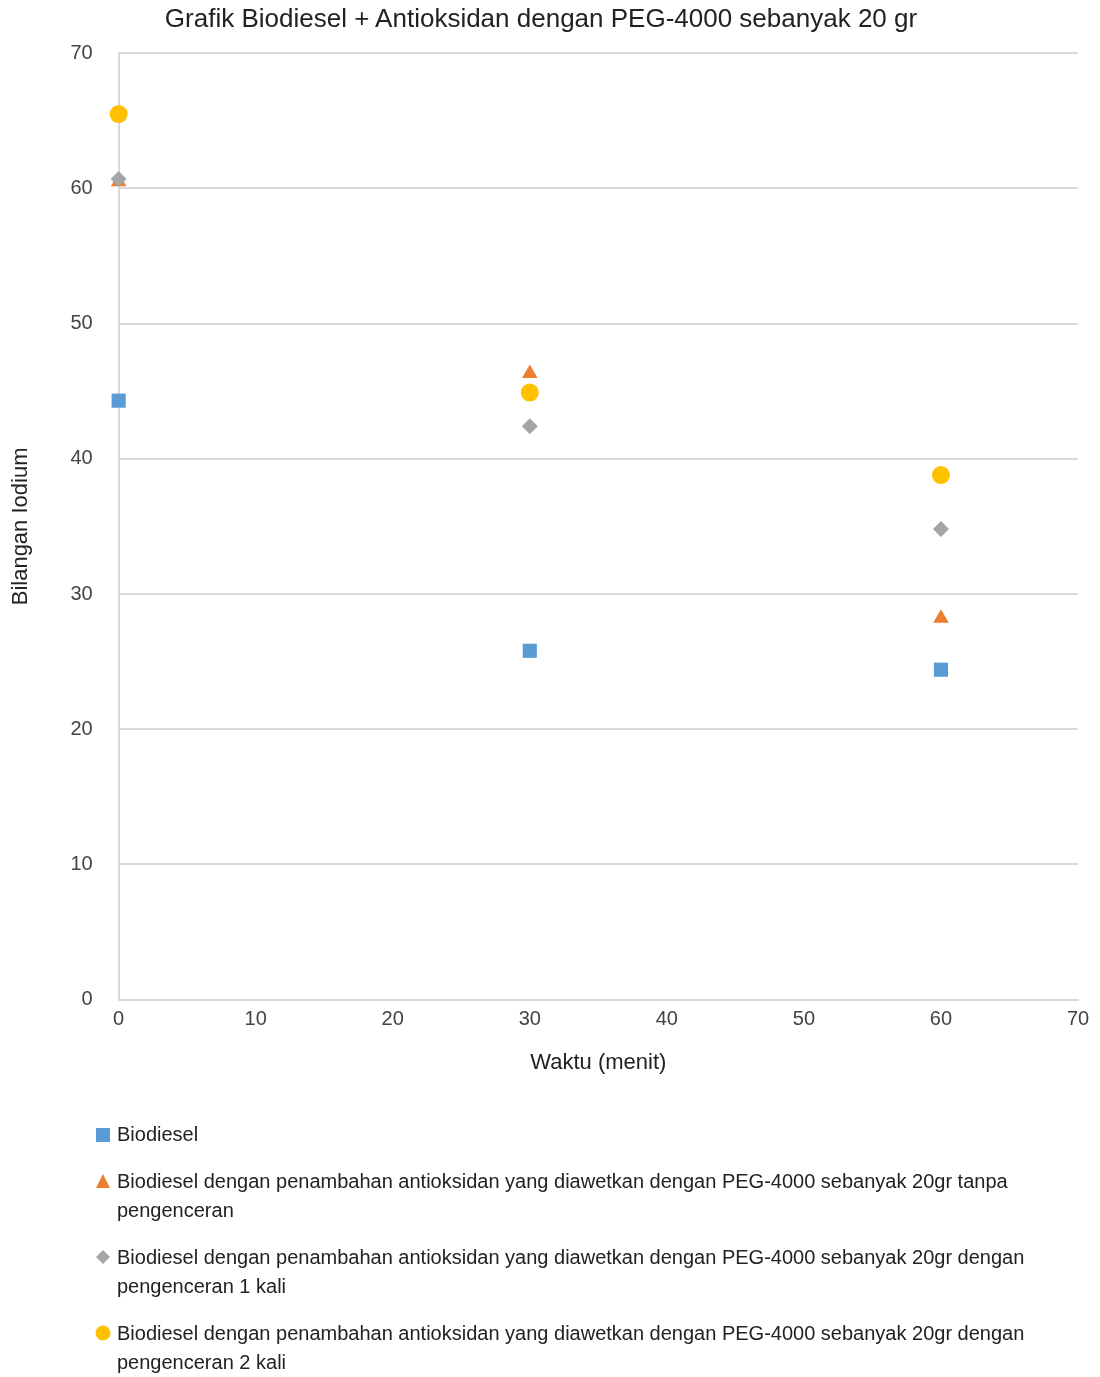  What do you see at coordinates (571, 1272) in the screenshot?
I see `legend-label: Biodiesel dengan penambahan antioksidan yang diawetkan dengan PEG-4000 sebanyak 20gr dengan pengenceran 1 kali` at bounding box center [571, 1272].